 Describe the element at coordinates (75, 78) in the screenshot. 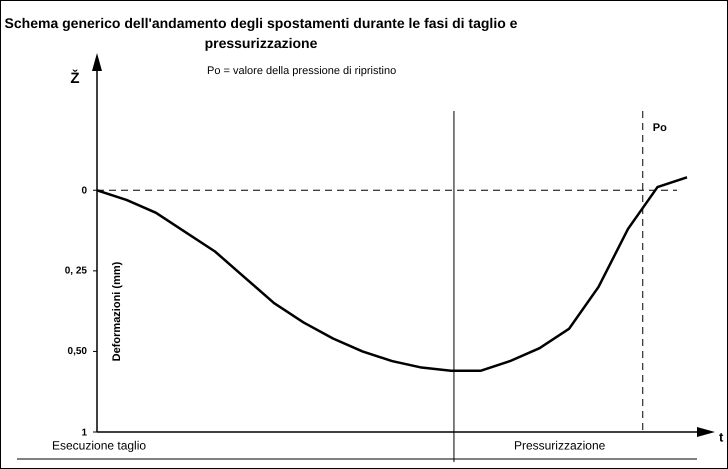

I see `text: Ž` at that location.